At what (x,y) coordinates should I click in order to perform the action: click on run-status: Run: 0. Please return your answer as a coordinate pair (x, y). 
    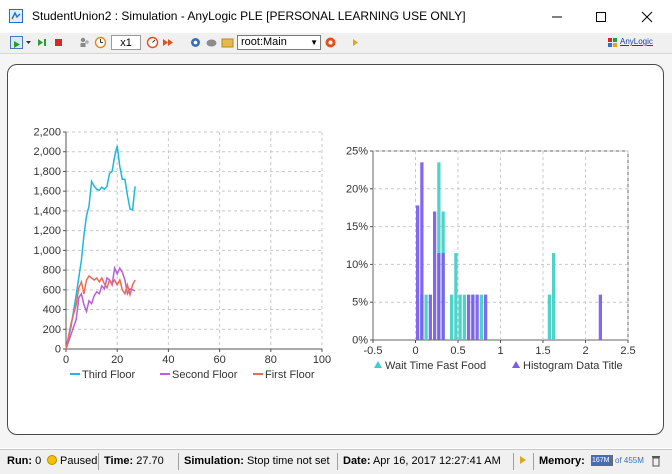
    Looking at the image, I should click on (24, 461).